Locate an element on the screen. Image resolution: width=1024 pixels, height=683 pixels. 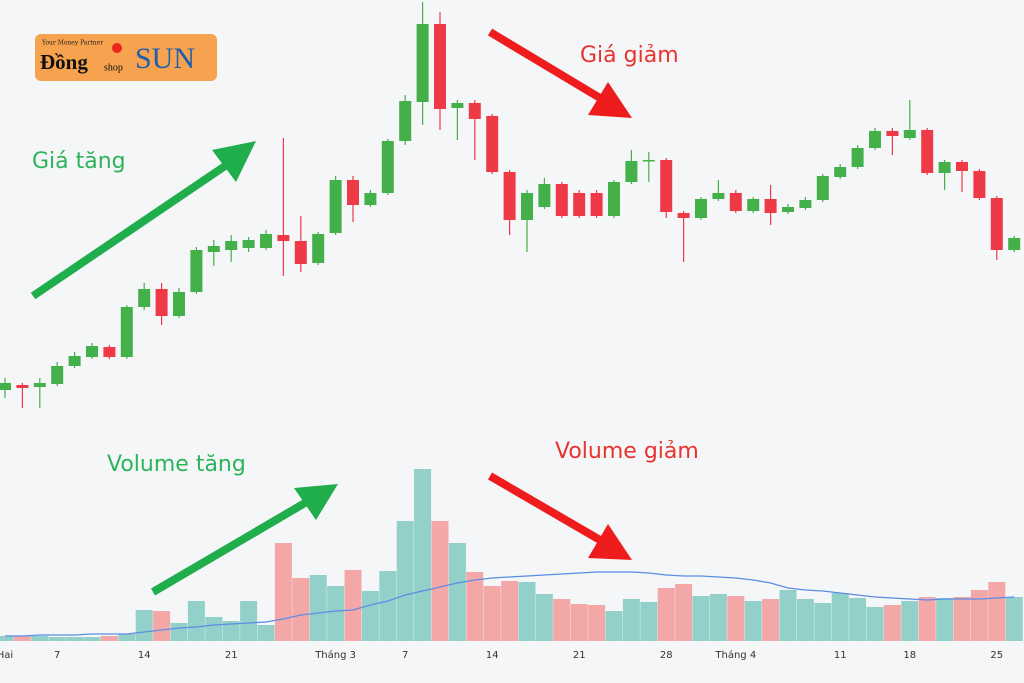
logo-word: SUN is located at coordinates (165, 58).